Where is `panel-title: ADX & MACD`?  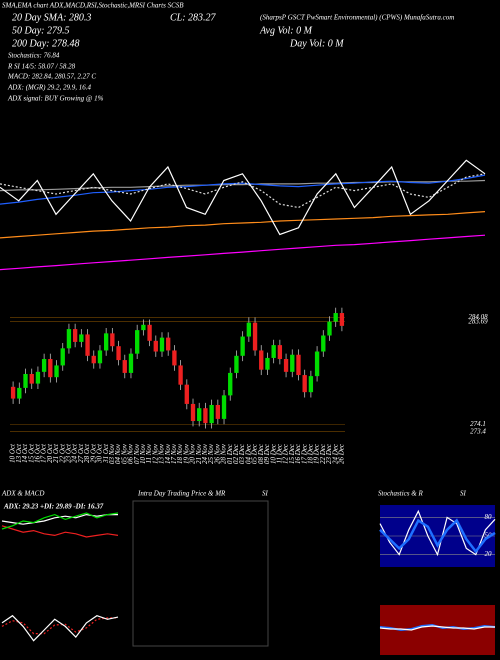
panel-title: ADX & MACD is located at coordinates (22, 494).